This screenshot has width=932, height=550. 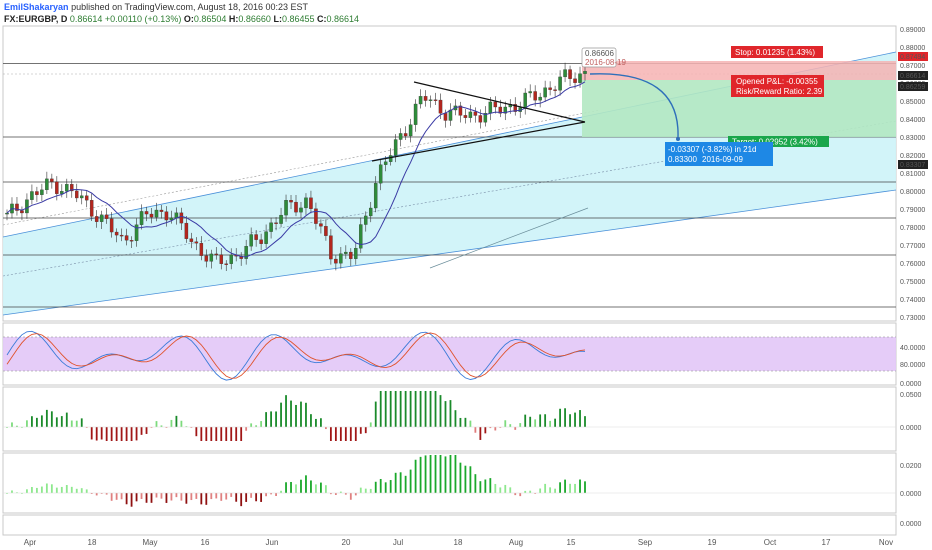 I want to click on time-tick: Oct, so click(x=770, y=542).